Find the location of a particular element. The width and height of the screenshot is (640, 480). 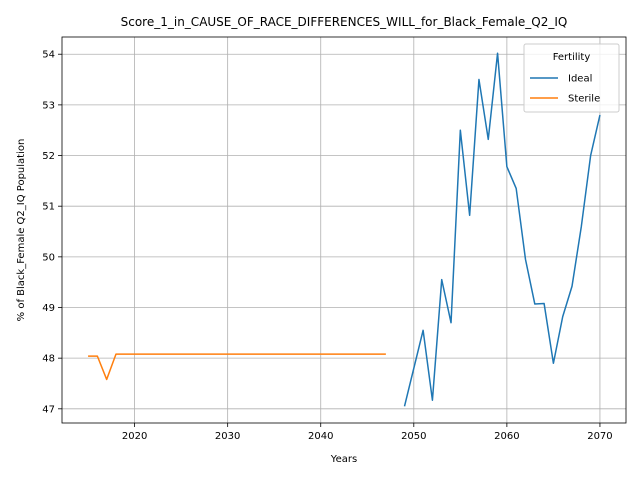

legend: Fertility Ideal Sterile is located at coordinates (571, 78).